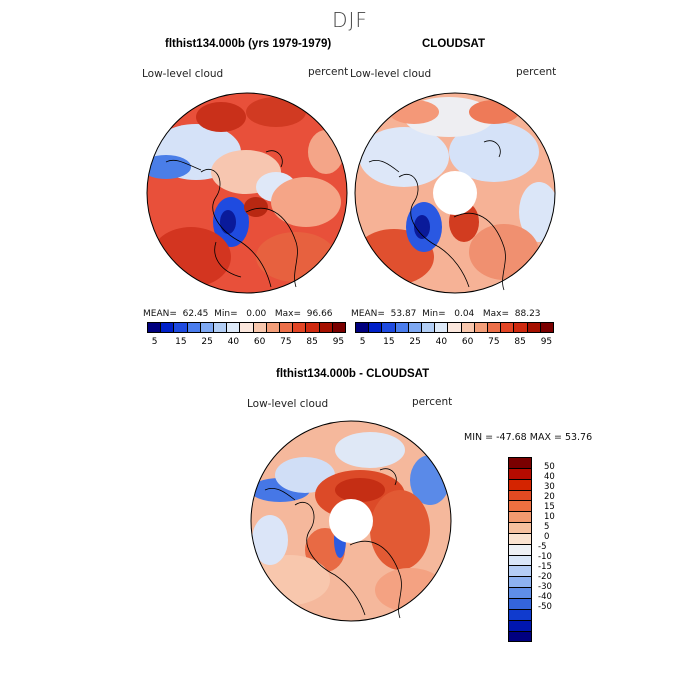 Image resolution: width=700 pixels, height=700 pixels. Describe the element at coordinates (545, 607) in the screenshot. I see `colorbar-tick-label: -50` at that location.